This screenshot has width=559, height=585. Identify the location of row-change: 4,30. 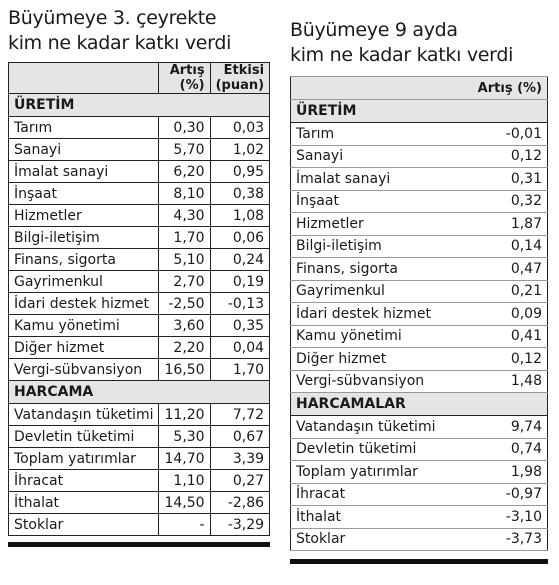
(184, 215).